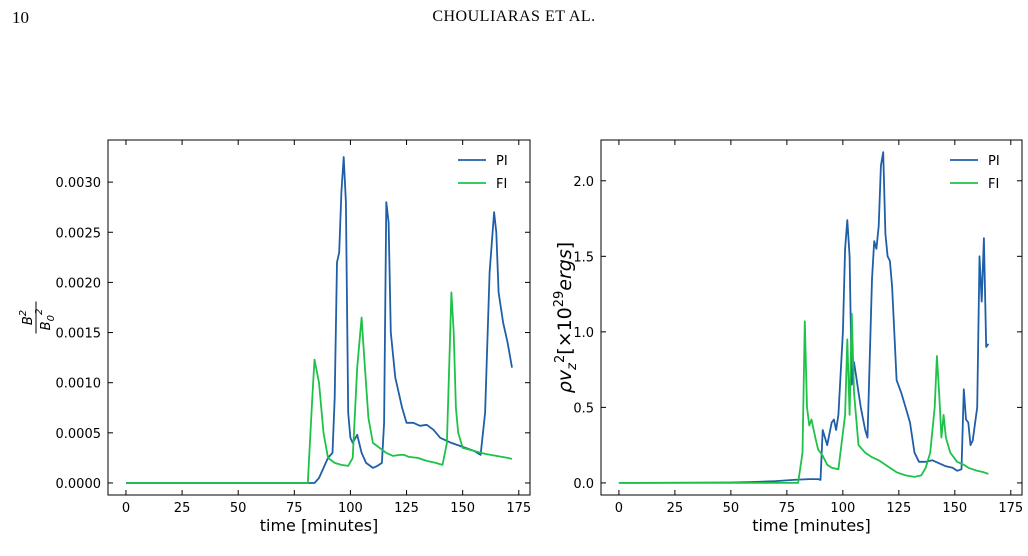 Image resolution: width=1028 pixels, height=556 pixels. I want to click on running-head: CHOULIARAS ET AL., so click(514, 16).